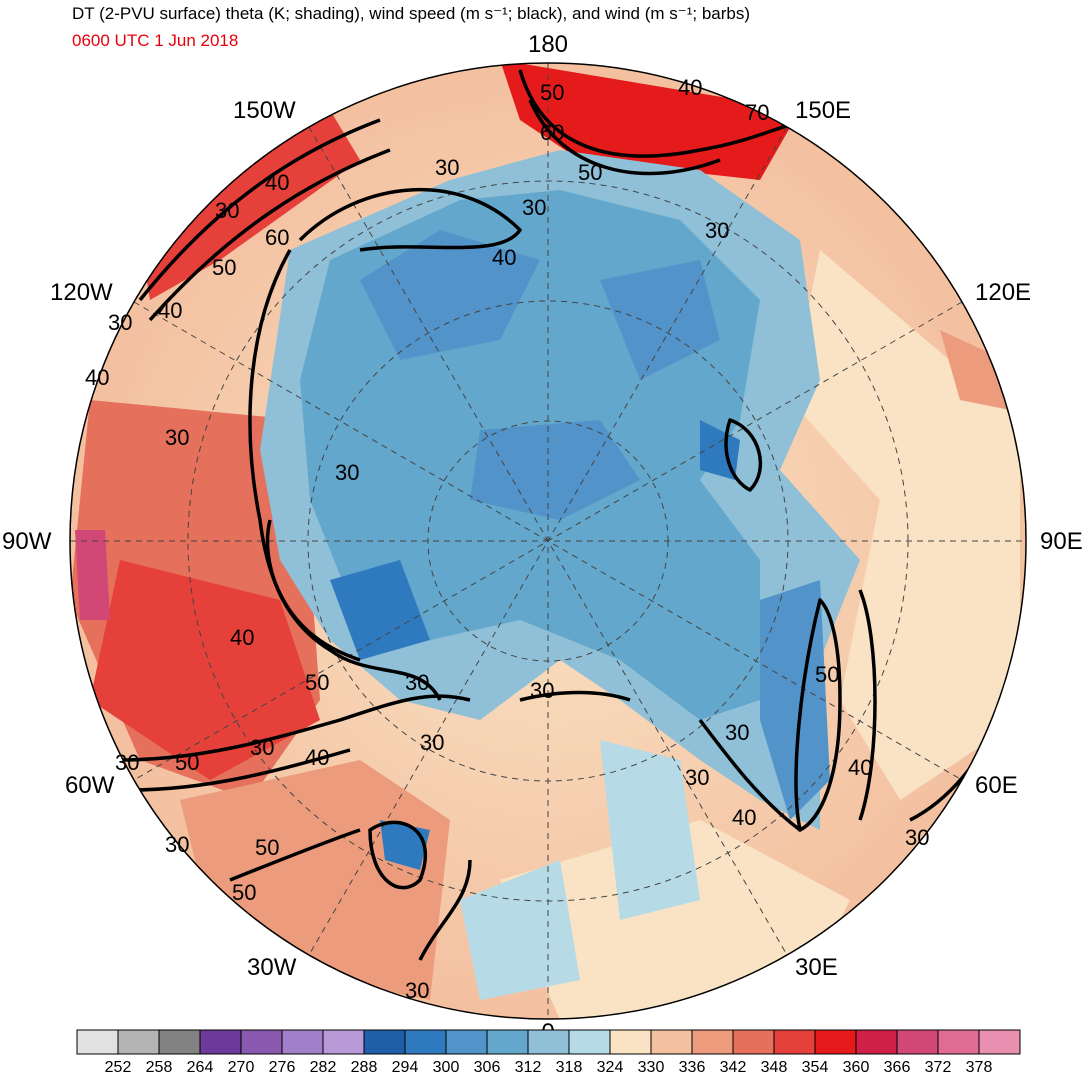  What do you see at coordinates (242, 637) in the screenshot?
I see `contour-label-40-f: 40` at bounding box center [242, 637].